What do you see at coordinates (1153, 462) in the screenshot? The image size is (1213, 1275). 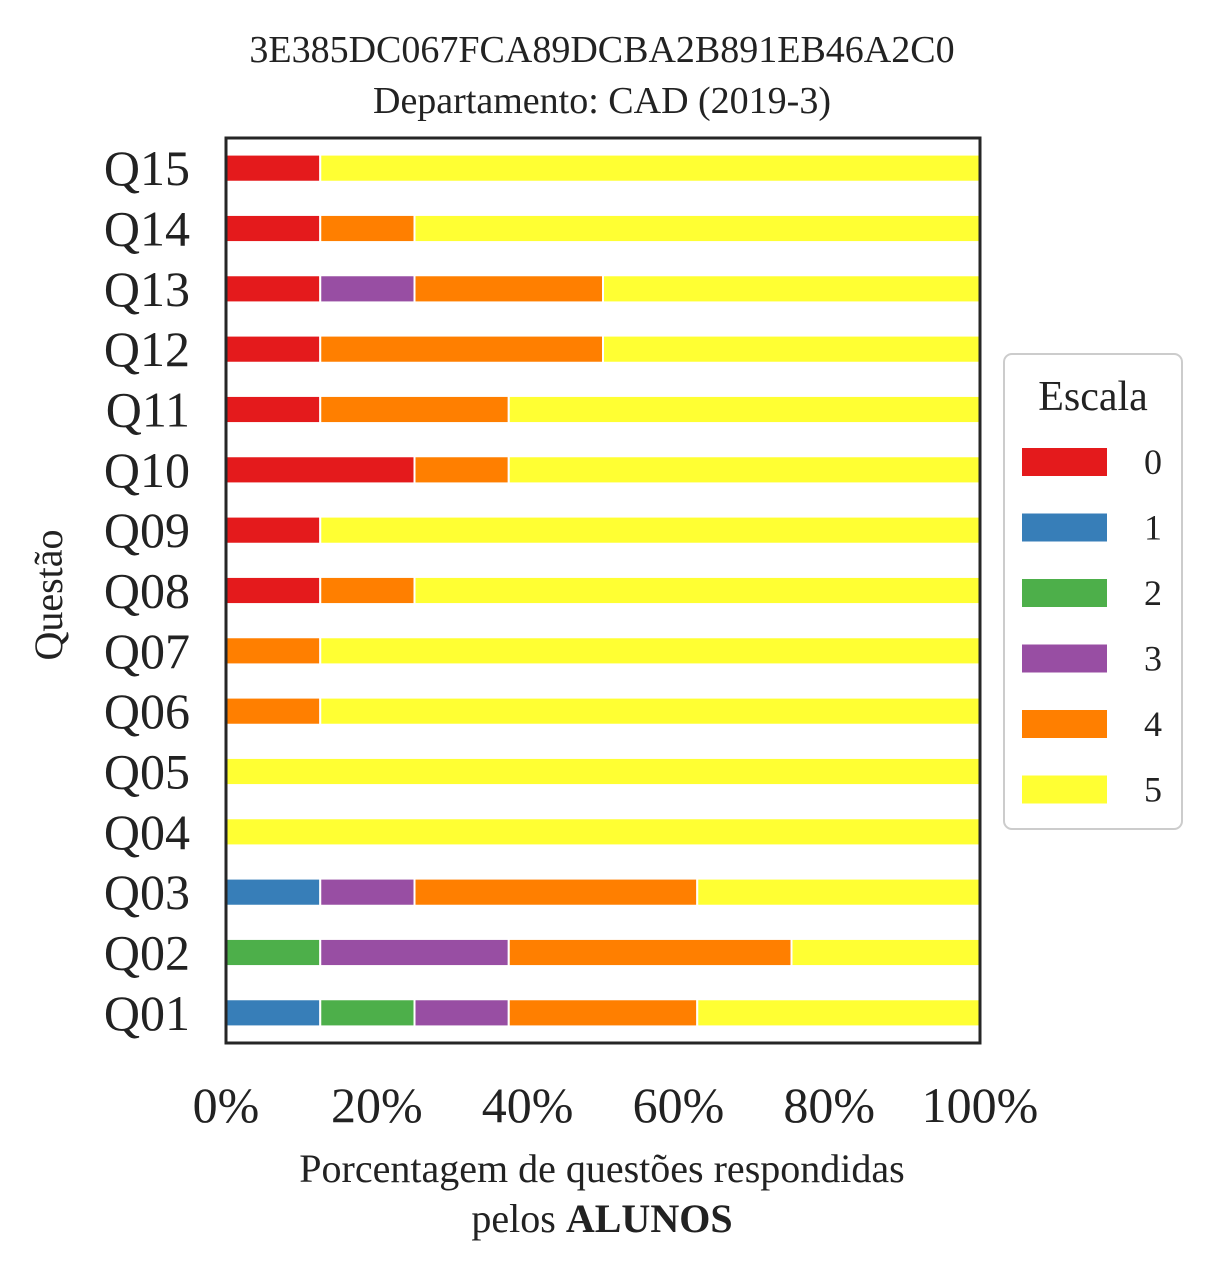 I see `legend-label-0: 0` at bounding box center [1153, 462].